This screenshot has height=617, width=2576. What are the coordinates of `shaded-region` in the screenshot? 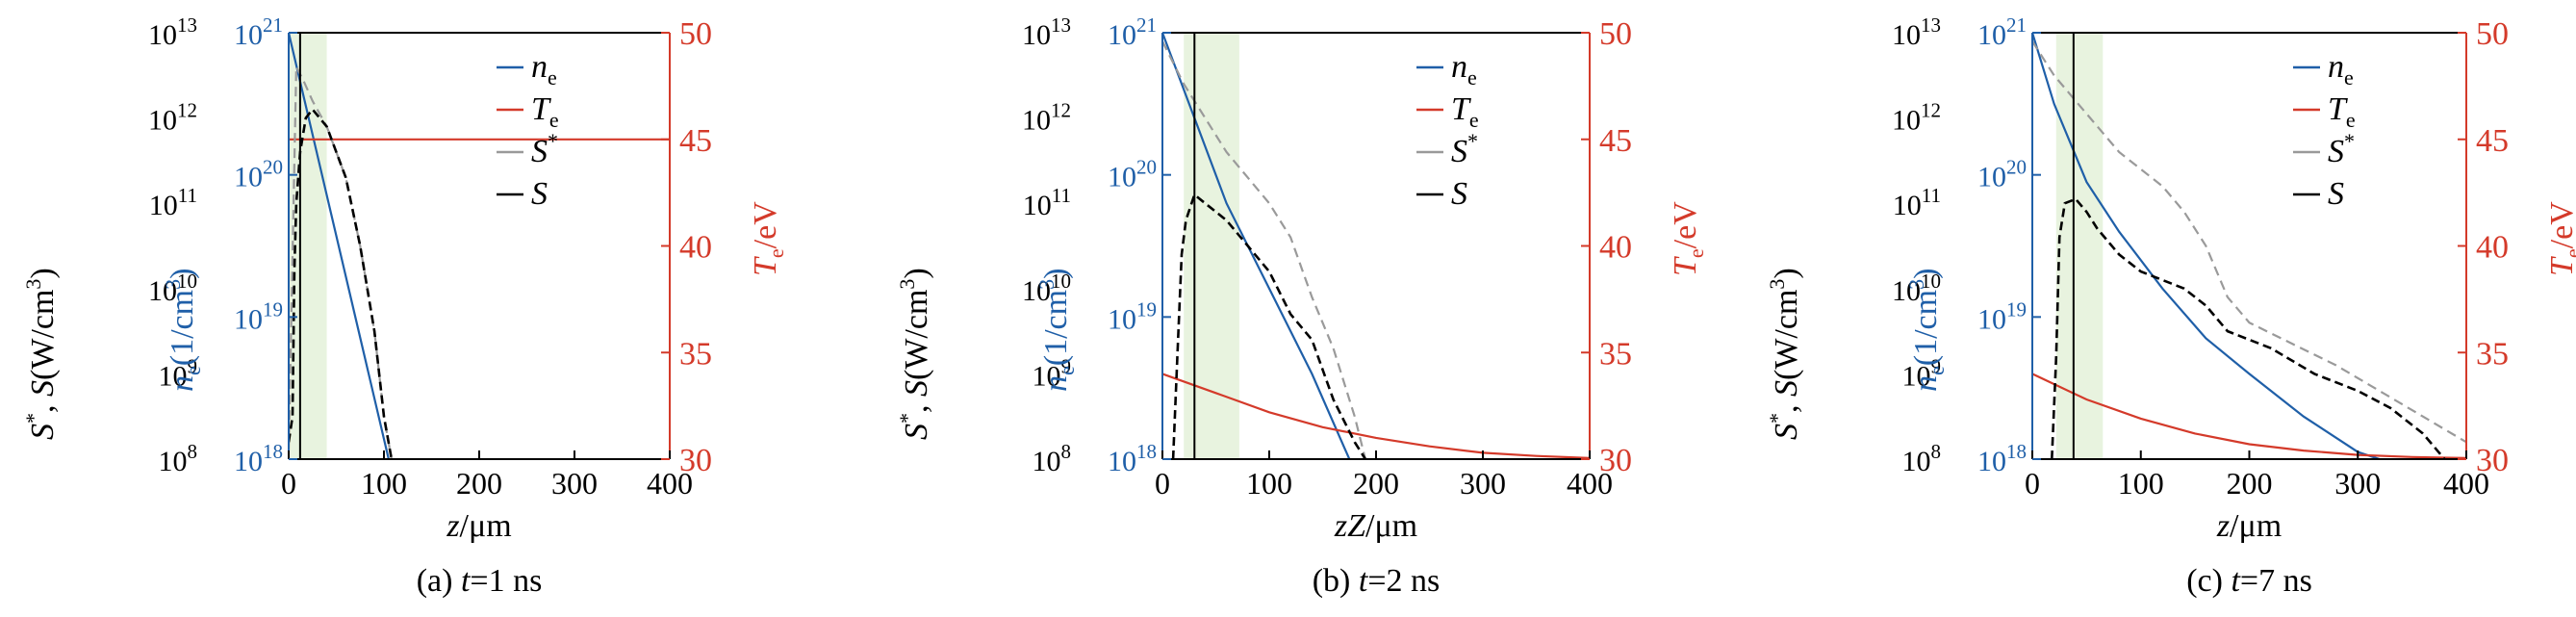 It's located at (1211, 246).